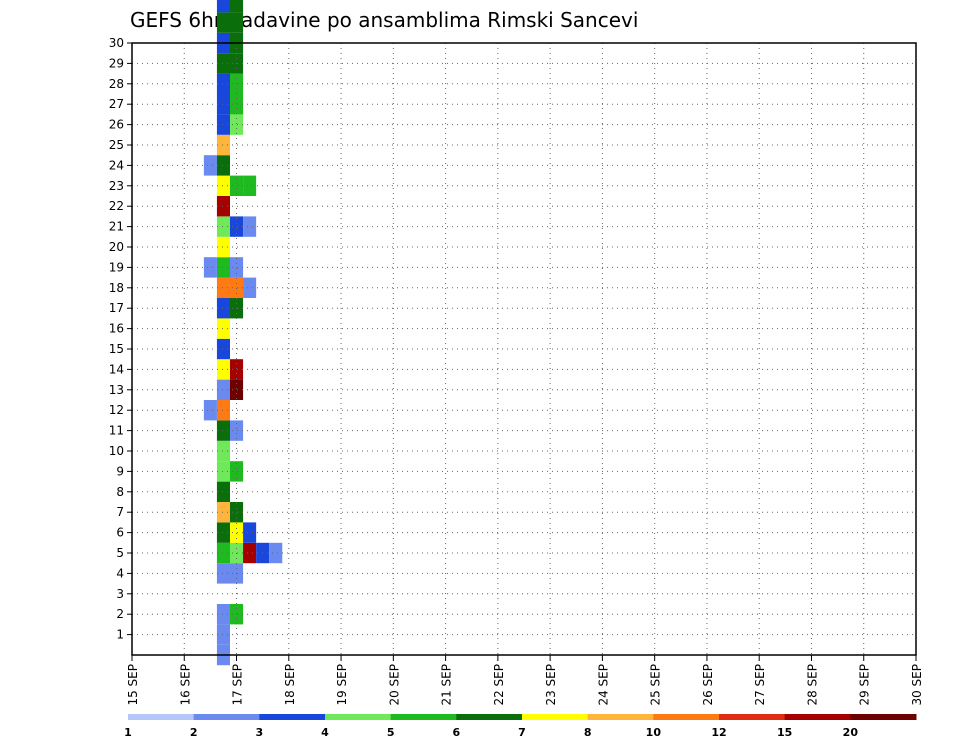 This screenshot has height=742, width=960. Describe the element at coordinates (654, 732) in the screenshot. I see `legend-label: 10` at that location.